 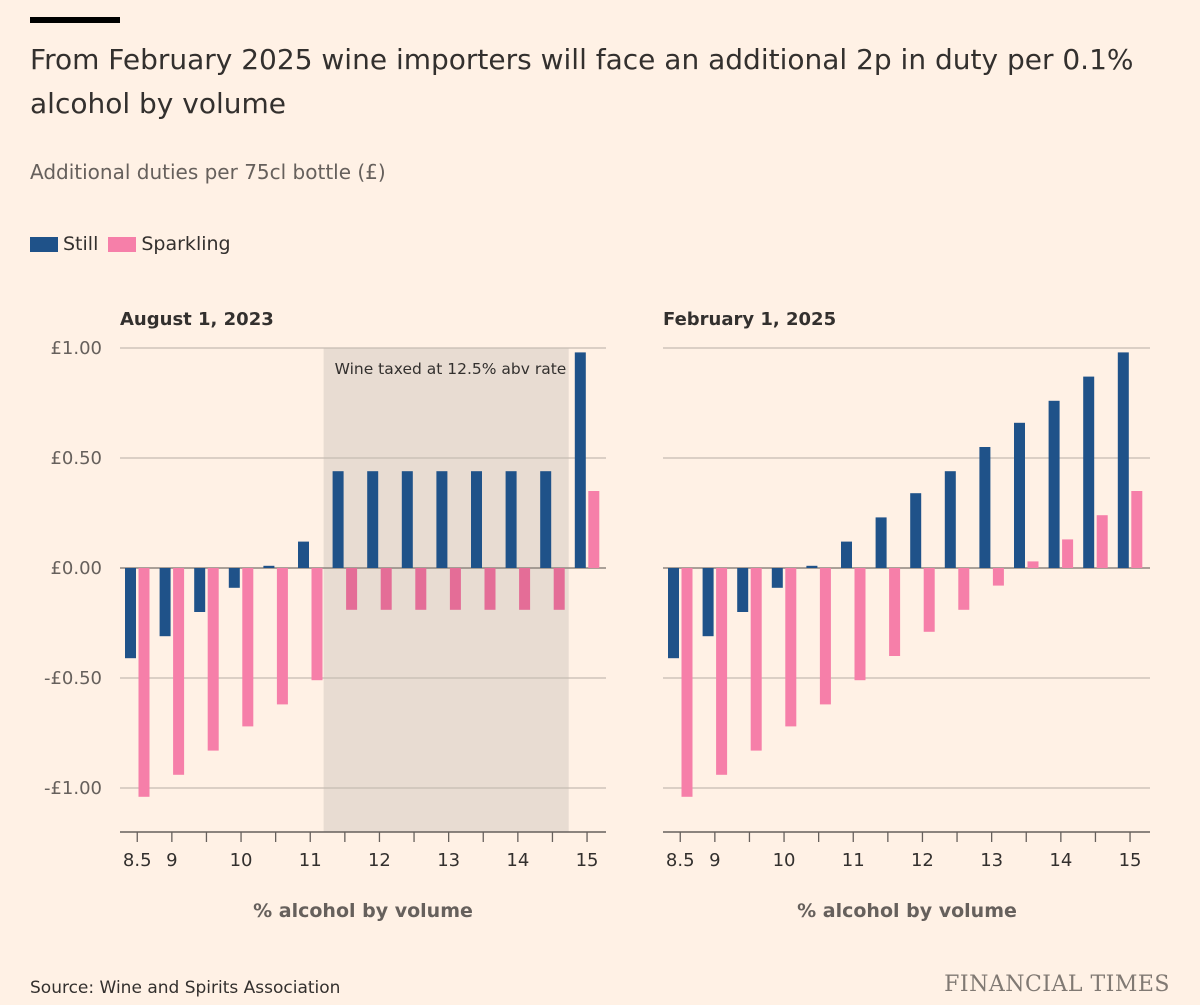 What do you see at coordinates (185, 988) in the screenshot?
I see `source-note: Source: Wine and Spirits Association` at bounding box center [185, 988].